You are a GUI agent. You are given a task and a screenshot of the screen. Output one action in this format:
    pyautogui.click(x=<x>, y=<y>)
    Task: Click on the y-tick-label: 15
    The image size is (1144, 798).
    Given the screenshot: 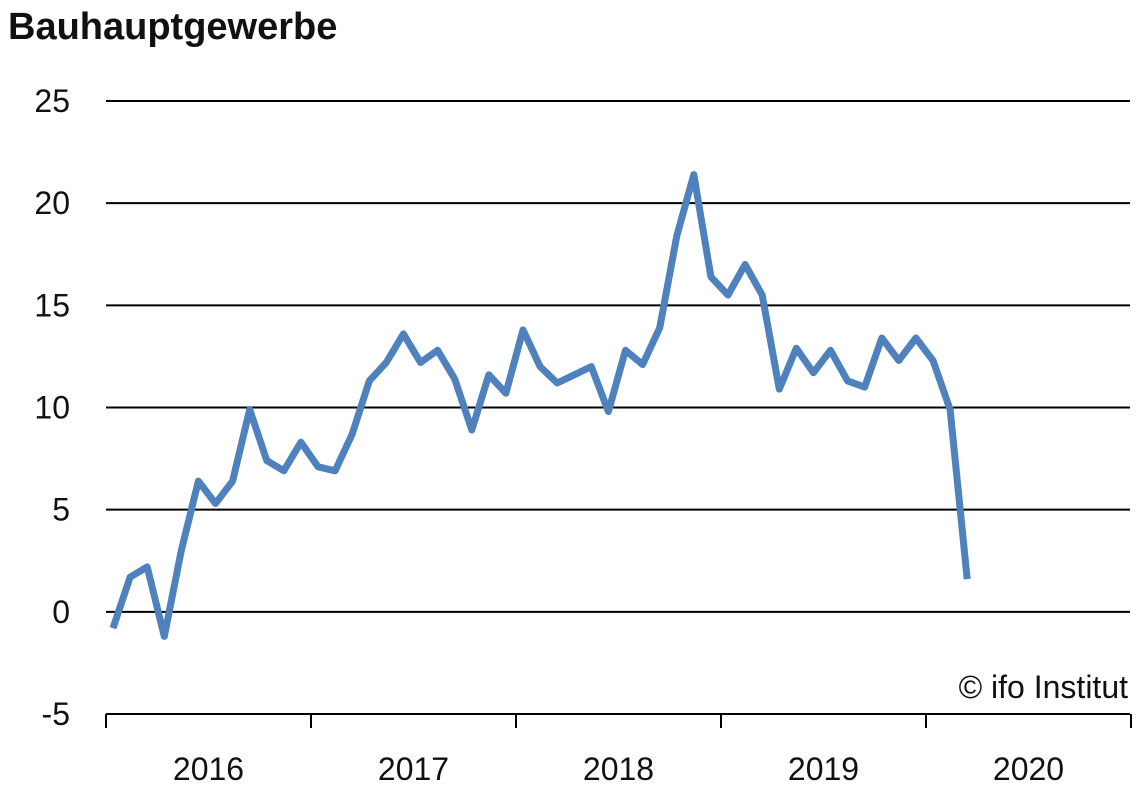 What is the action you would take?
    pyautogui.click(x=52, y=305)
    